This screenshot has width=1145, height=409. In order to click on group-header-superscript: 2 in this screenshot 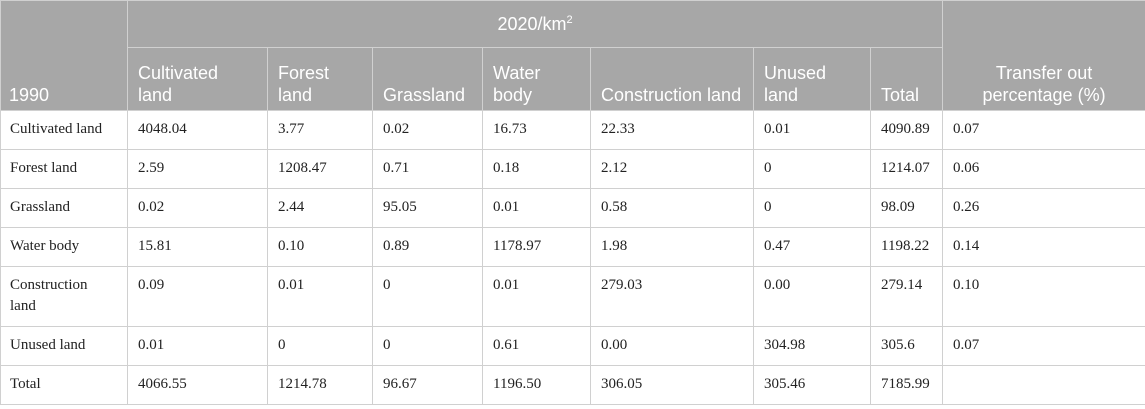, I will do `click(569, 20)`.